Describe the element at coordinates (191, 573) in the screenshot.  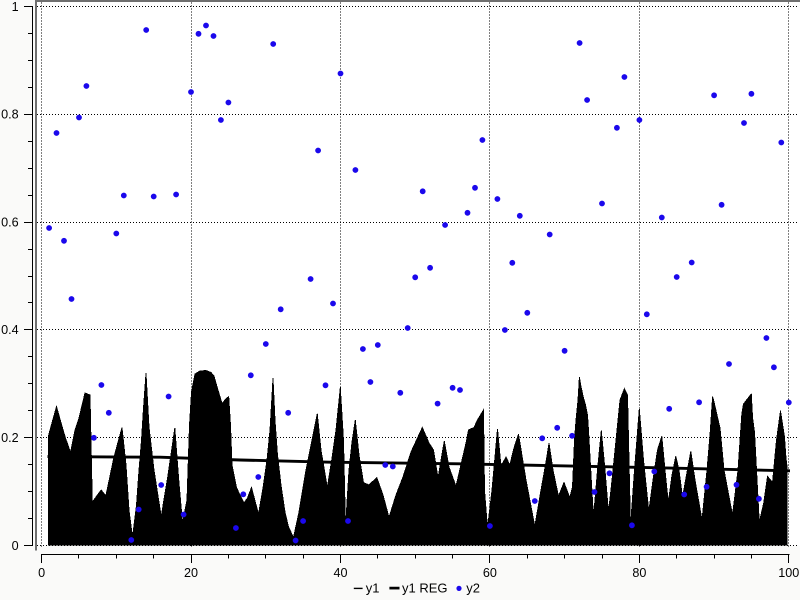
I see `svg-text: 20` at that location.